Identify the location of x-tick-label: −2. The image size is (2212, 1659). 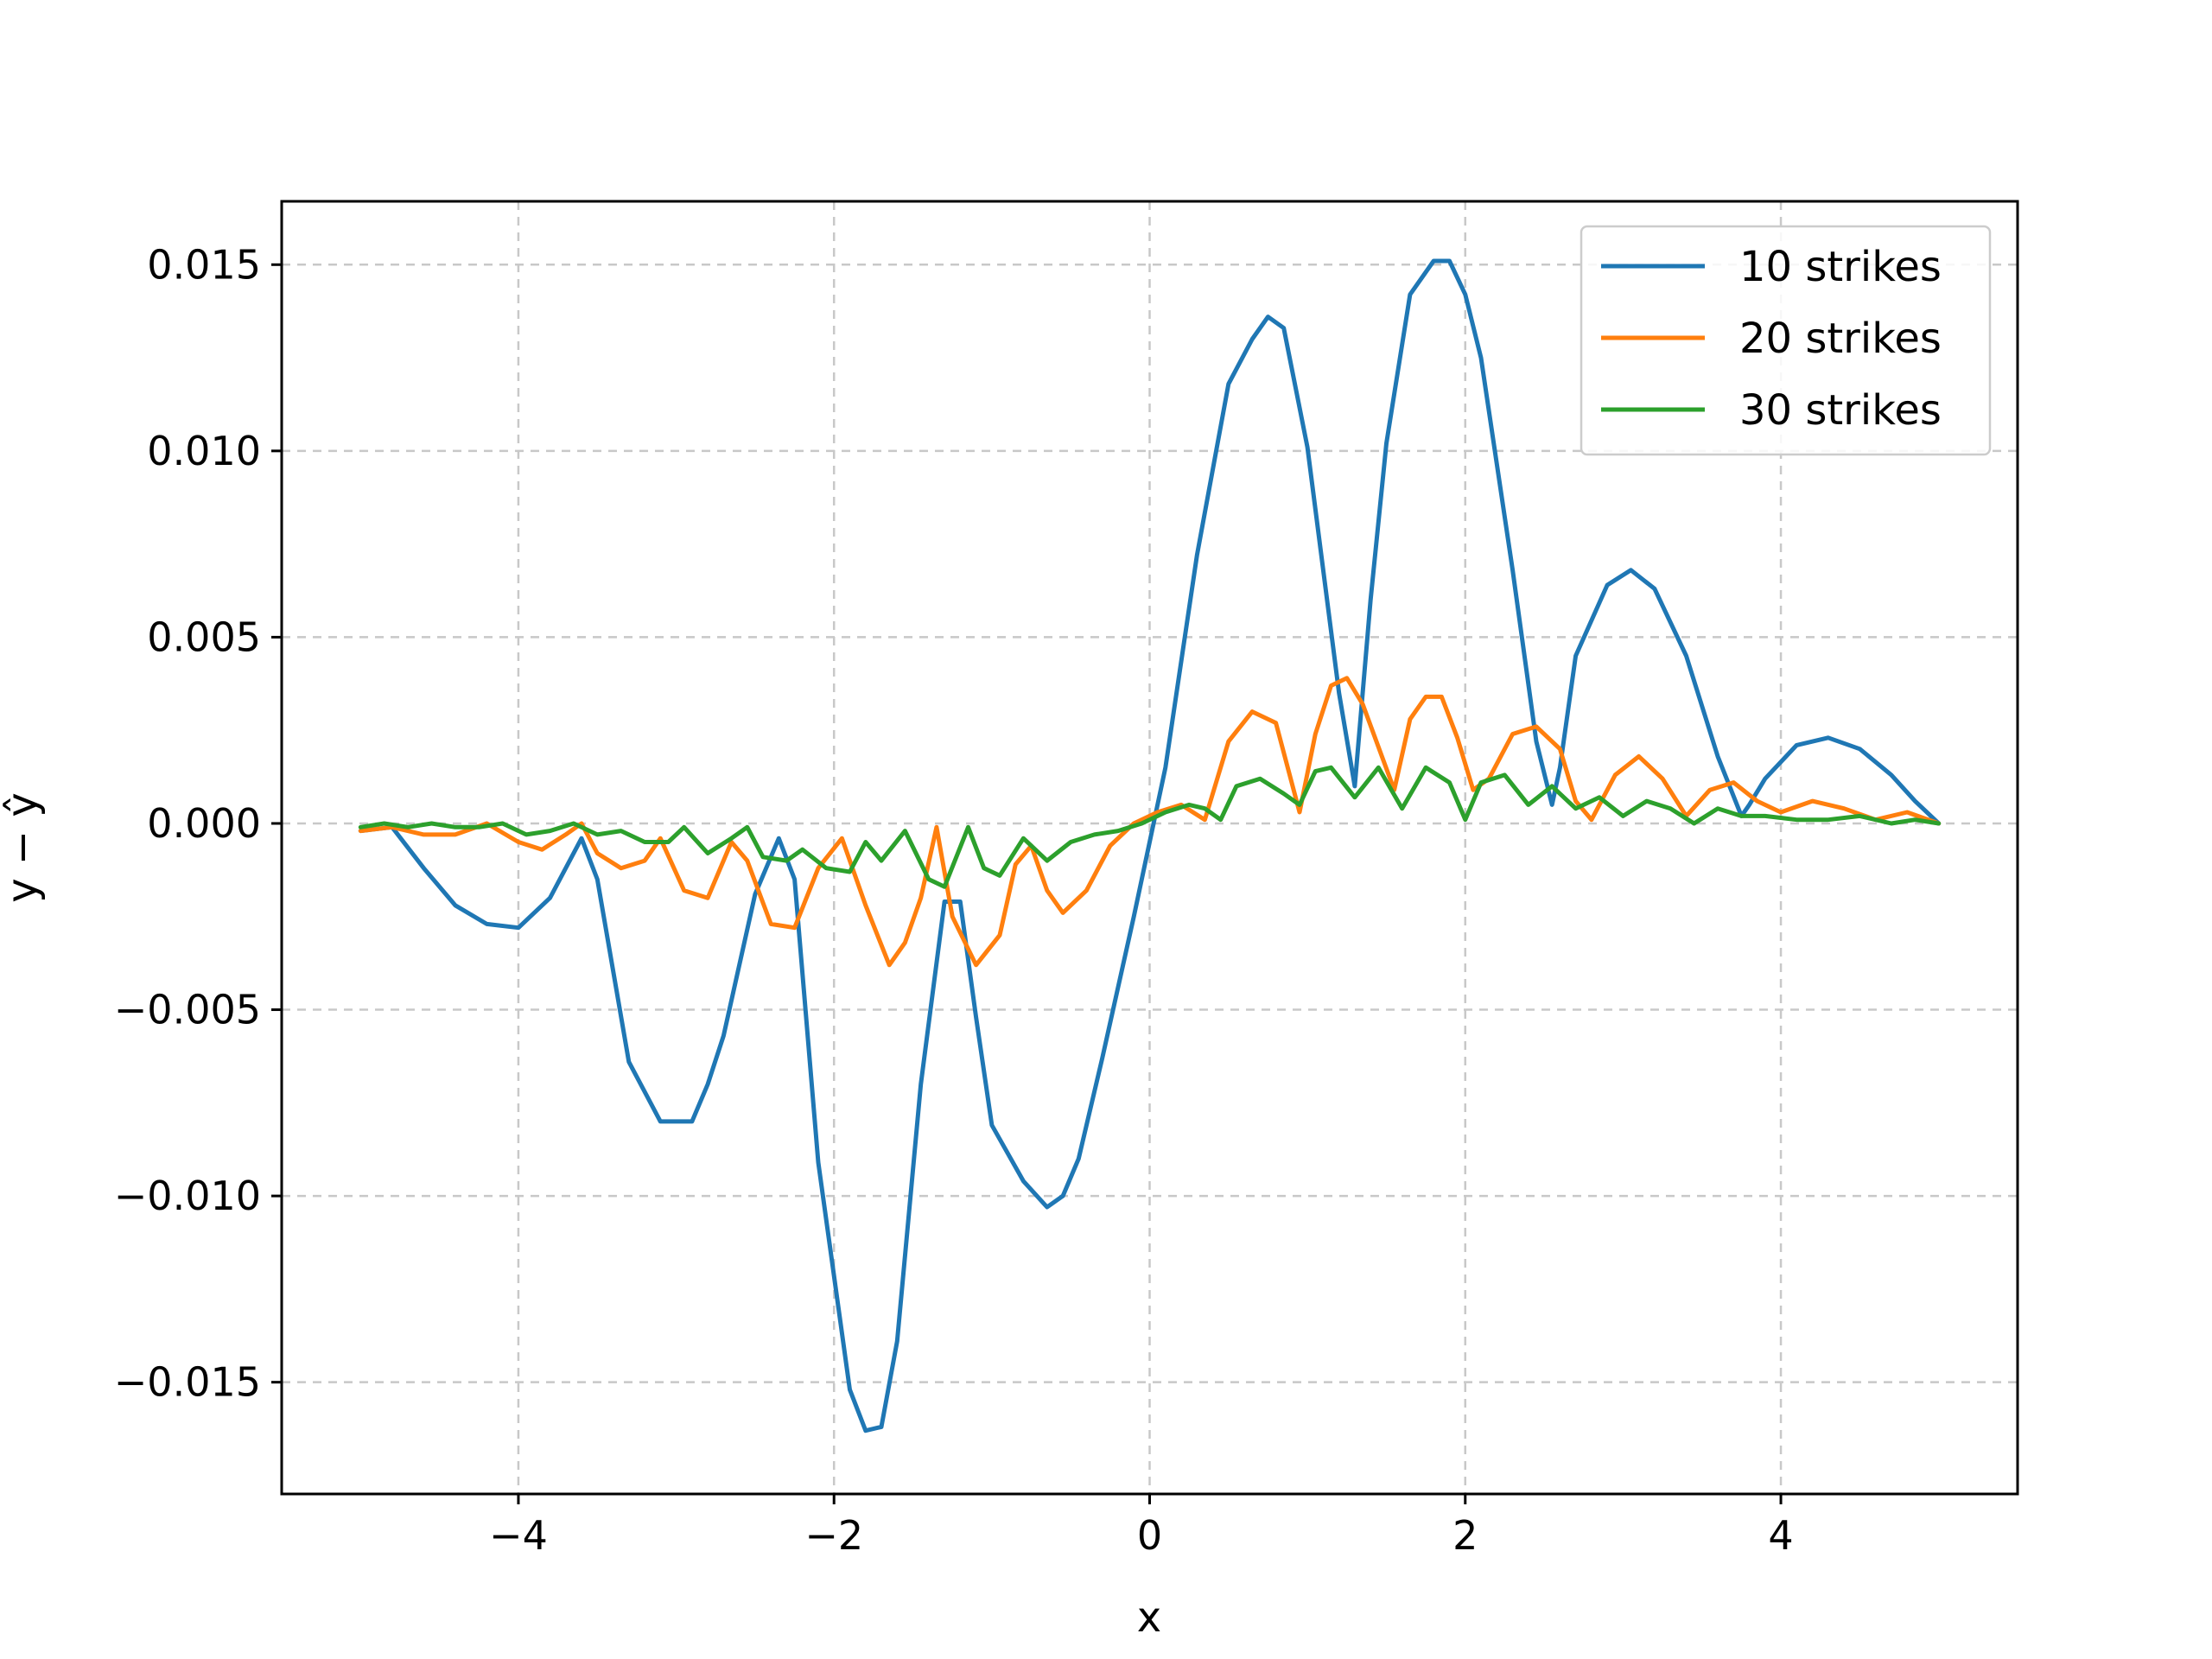
(833, 1535).